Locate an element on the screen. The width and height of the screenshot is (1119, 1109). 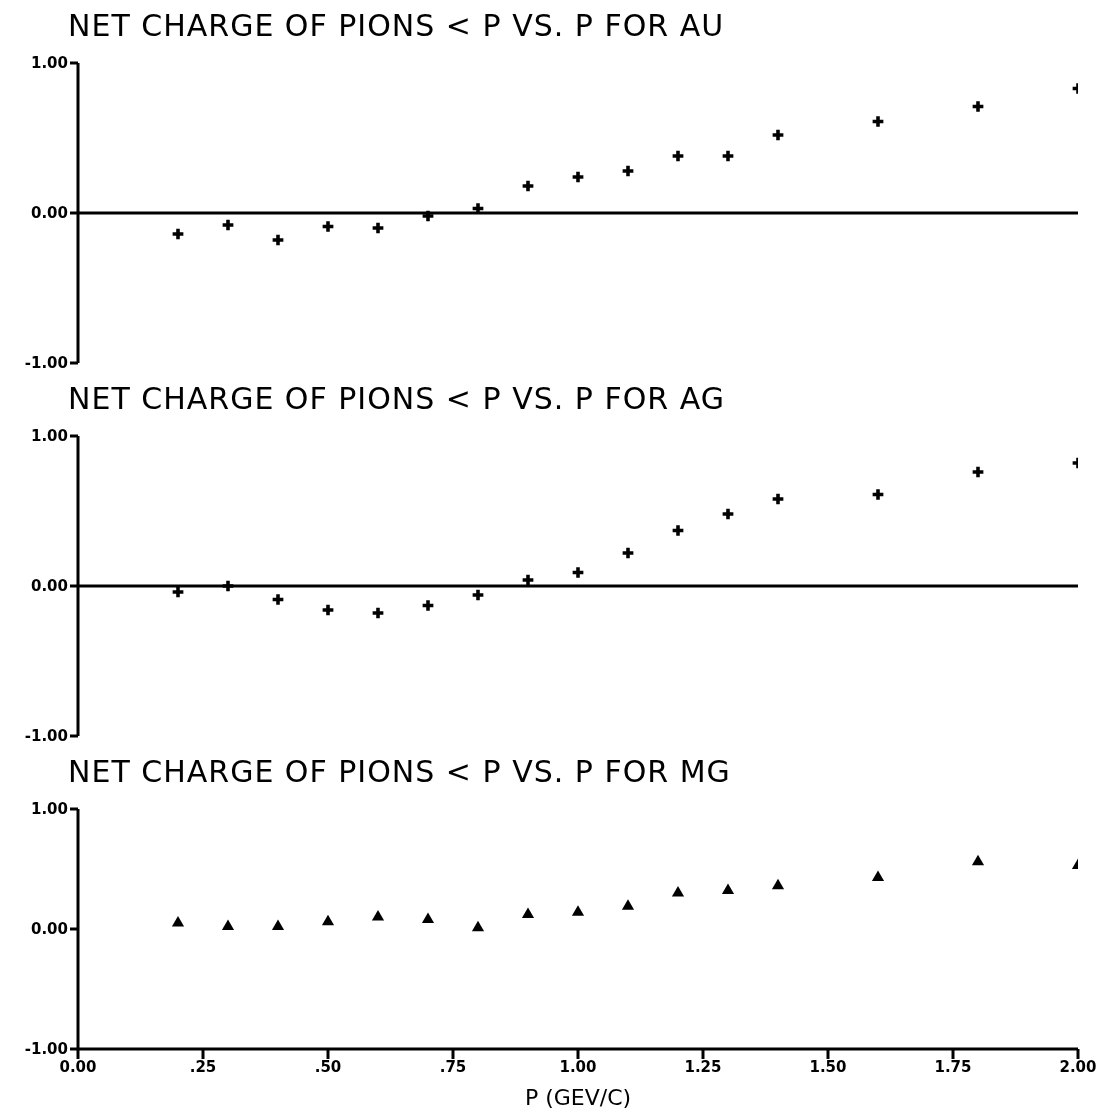
chart-title: NET CHARGE OF PIONS < P VS. P FOR MG is located at coordinates (400, 771).